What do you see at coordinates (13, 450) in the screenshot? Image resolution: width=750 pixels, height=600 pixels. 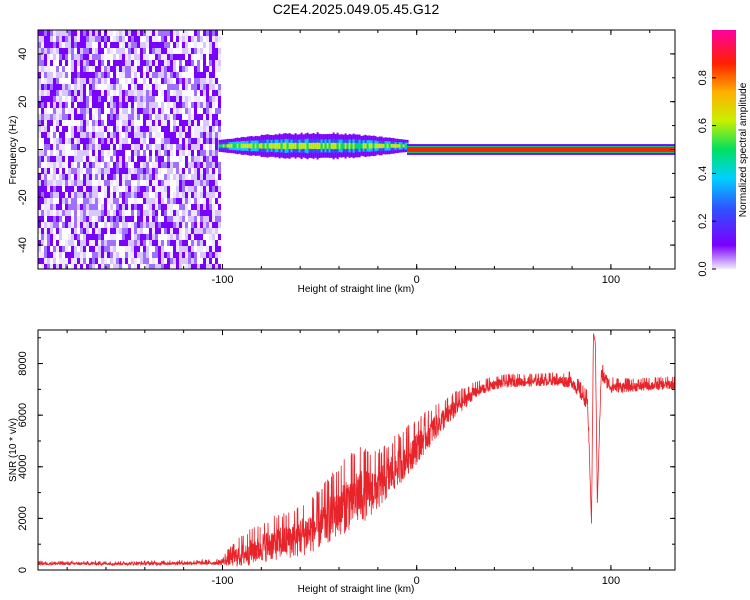 I see `snr-ylabel: SNR (10 * v/v)` at bounding box center [13, 450].